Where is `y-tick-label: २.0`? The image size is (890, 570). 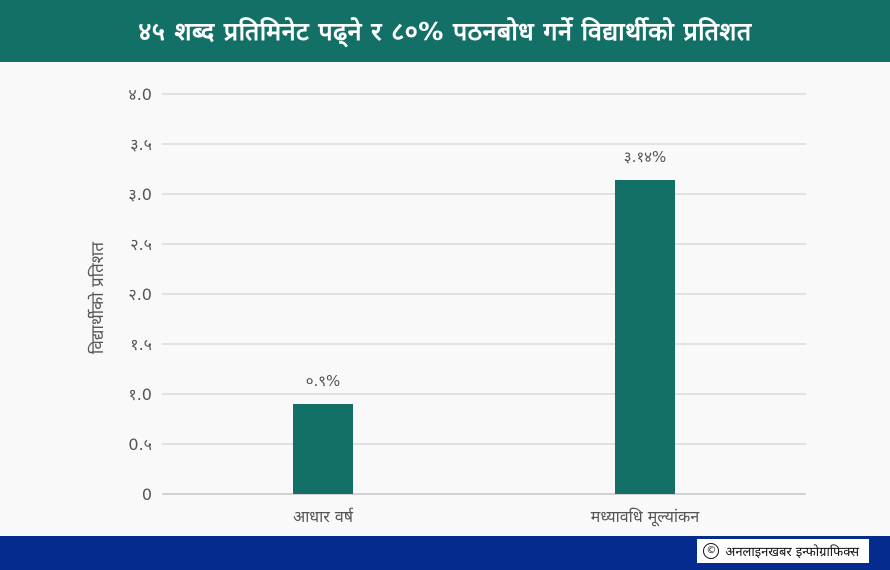
y-tick-label: २.0 is located at coordinates (140, 294).